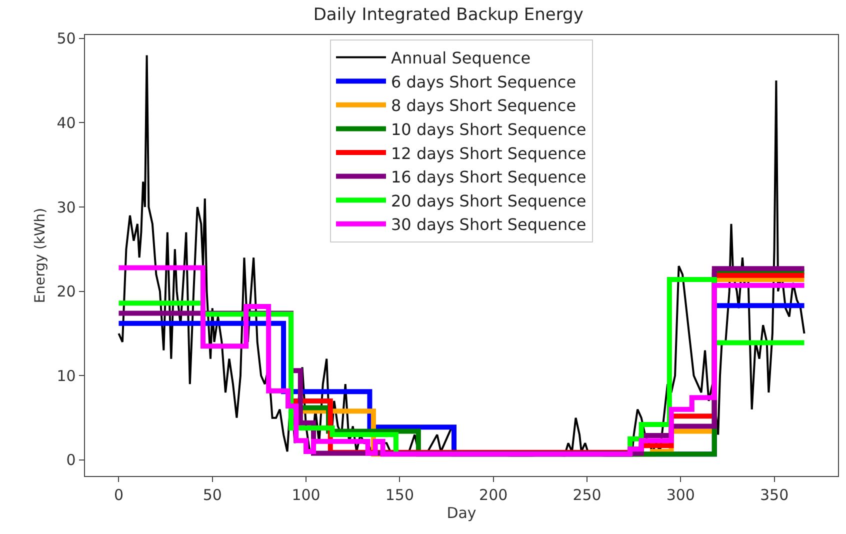 The width and height of the screenshot is (846, 534). What do you see at coordinates (483, 82) in the screenshot?
I see `legend-label: 6 days Short Sequence` at bounding box center [483, 82].